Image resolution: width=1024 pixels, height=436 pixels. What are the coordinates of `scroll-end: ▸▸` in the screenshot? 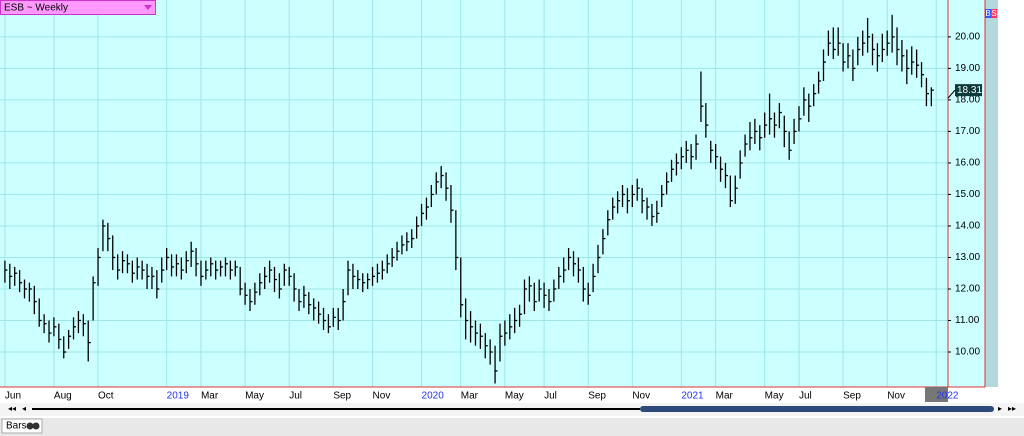 It's located at (1012, 408).